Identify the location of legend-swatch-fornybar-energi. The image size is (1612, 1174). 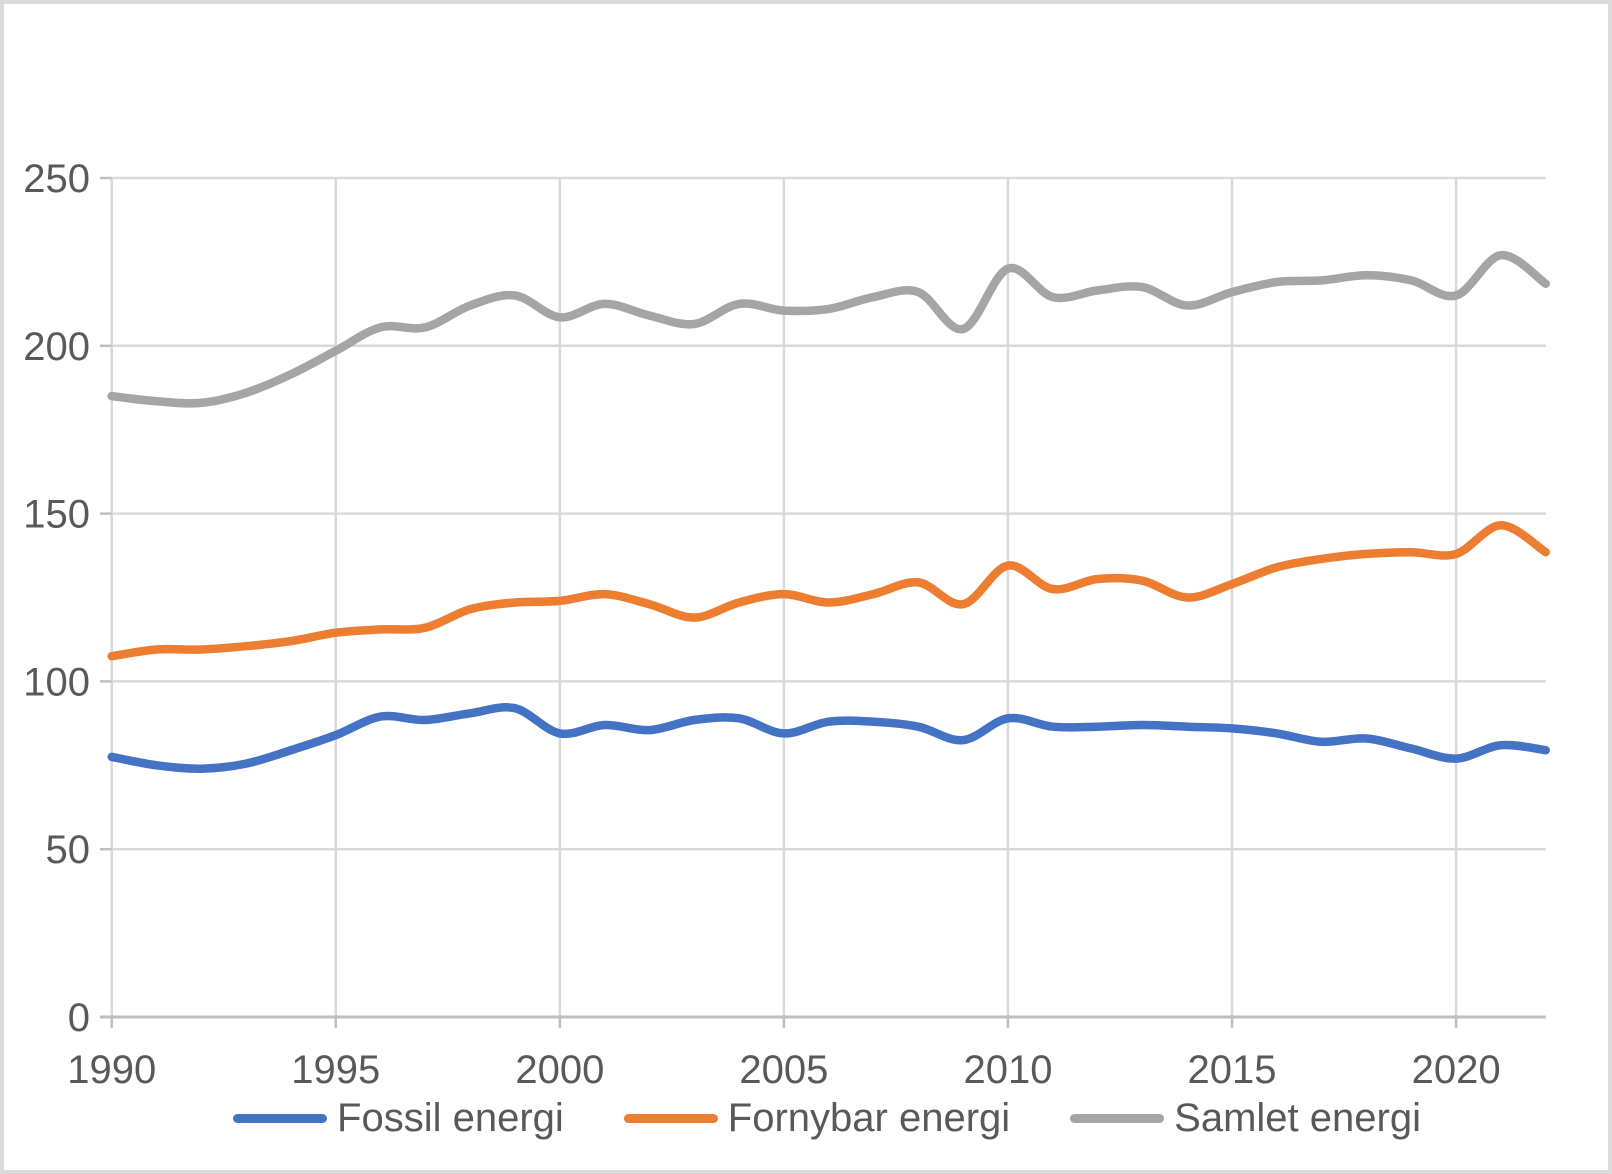
(670, 1118).